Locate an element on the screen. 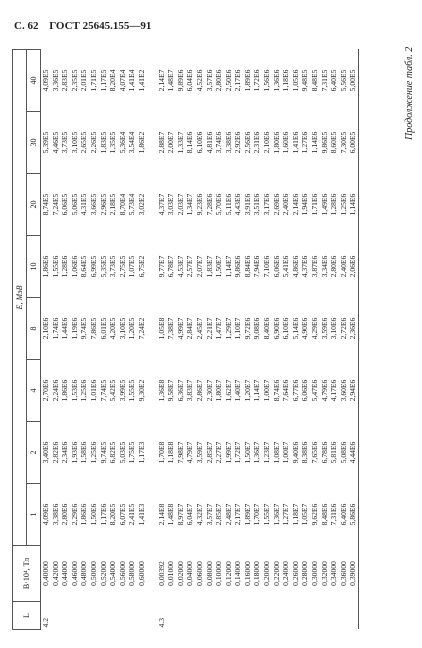  flux-value: 7,30E5 is located at coordinates (343, 142).